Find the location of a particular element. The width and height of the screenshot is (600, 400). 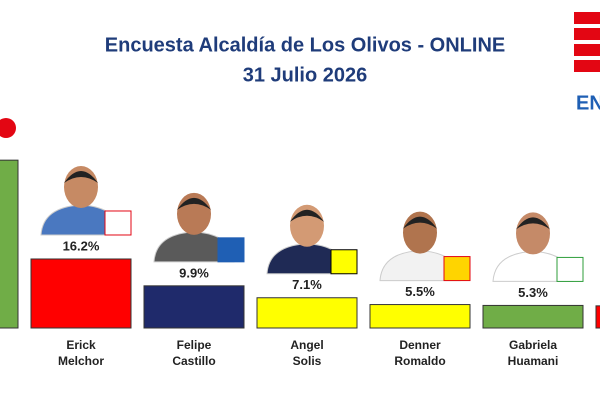

x-tick-label: Angel is located at coordinates (306, 345).